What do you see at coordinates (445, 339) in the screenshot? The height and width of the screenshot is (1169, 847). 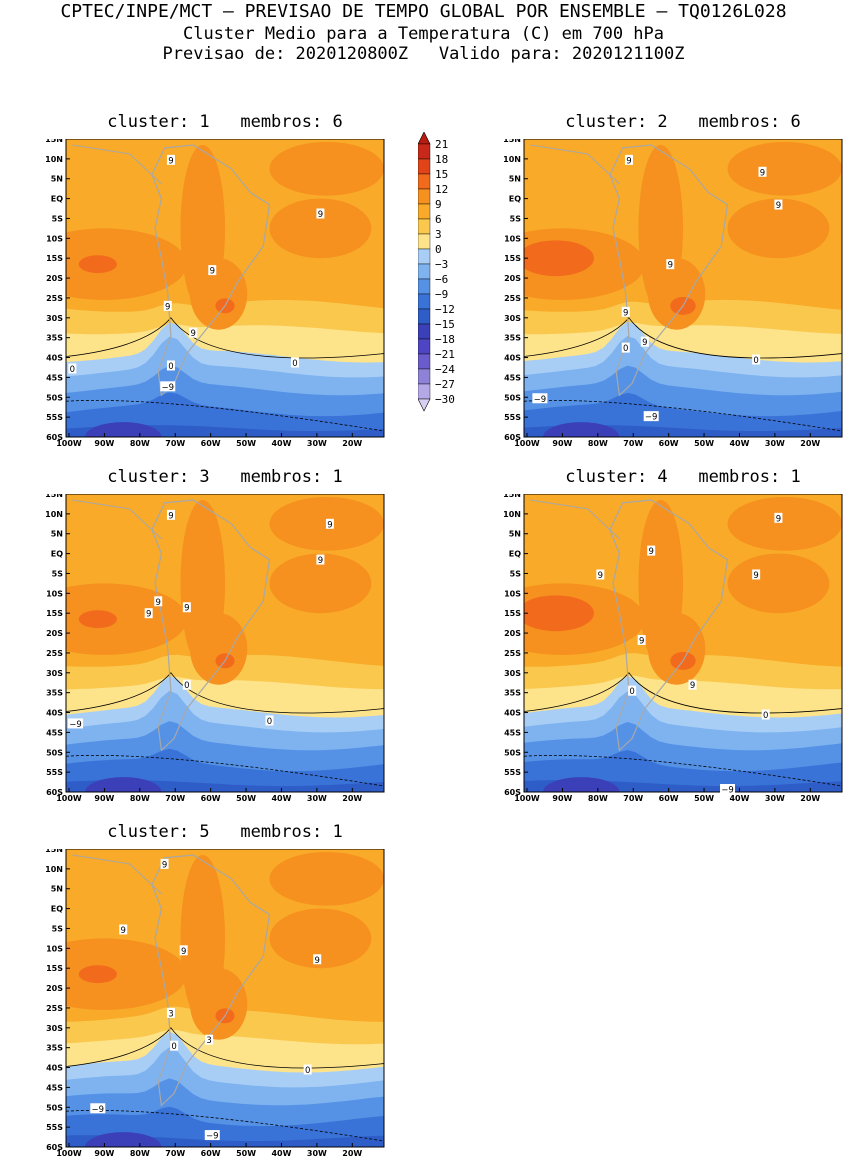 I see `colorbar-label: −18` at bounding box center [445, 339].